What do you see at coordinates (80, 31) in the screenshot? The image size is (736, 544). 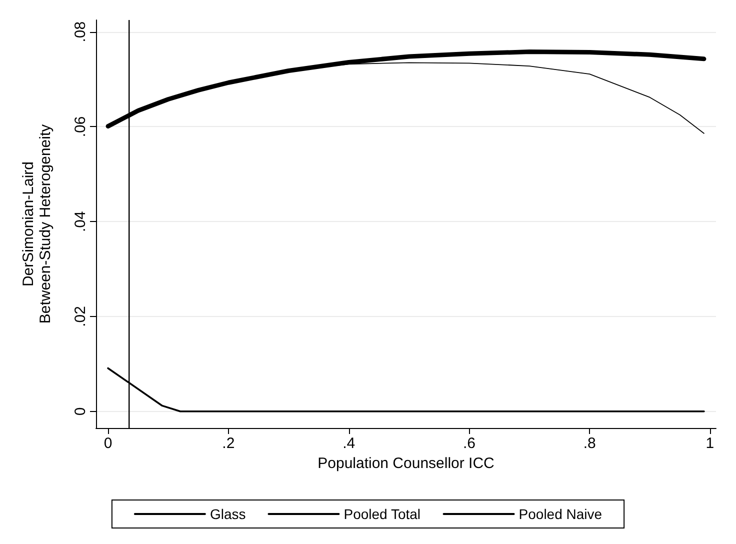 I see `y-tick-label: .08` at bounding box center [80, 31].